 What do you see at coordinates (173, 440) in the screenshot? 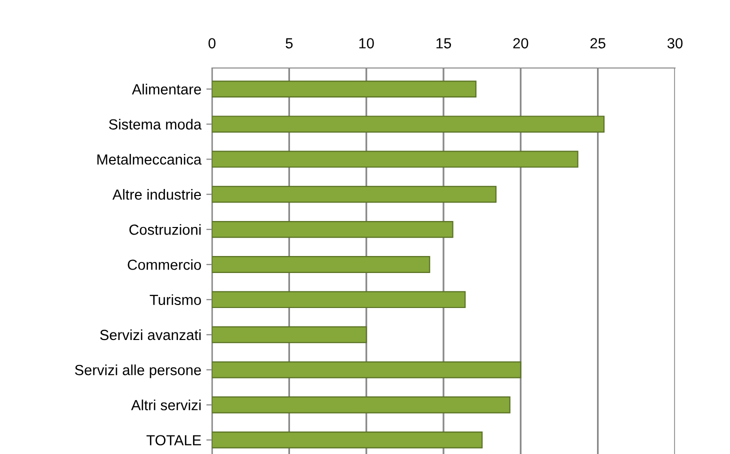
I see `y-tick-label: TOTALE` at bounding box center [173, 440].